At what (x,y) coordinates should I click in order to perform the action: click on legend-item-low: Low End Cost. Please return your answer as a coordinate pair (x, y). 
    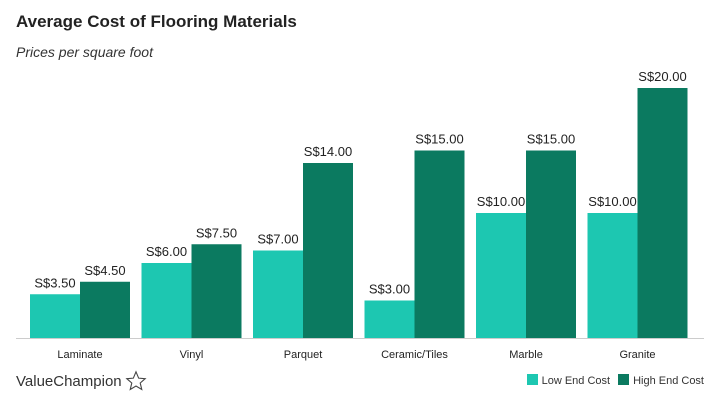
    Looking at the image, I should click on (568, 380).